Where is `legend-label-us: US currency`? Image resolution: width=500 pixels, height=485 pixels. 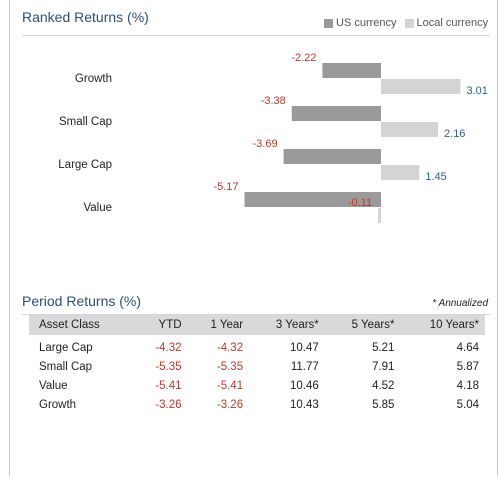
legend-label-us: US currency is located at coordinates (366, 23).